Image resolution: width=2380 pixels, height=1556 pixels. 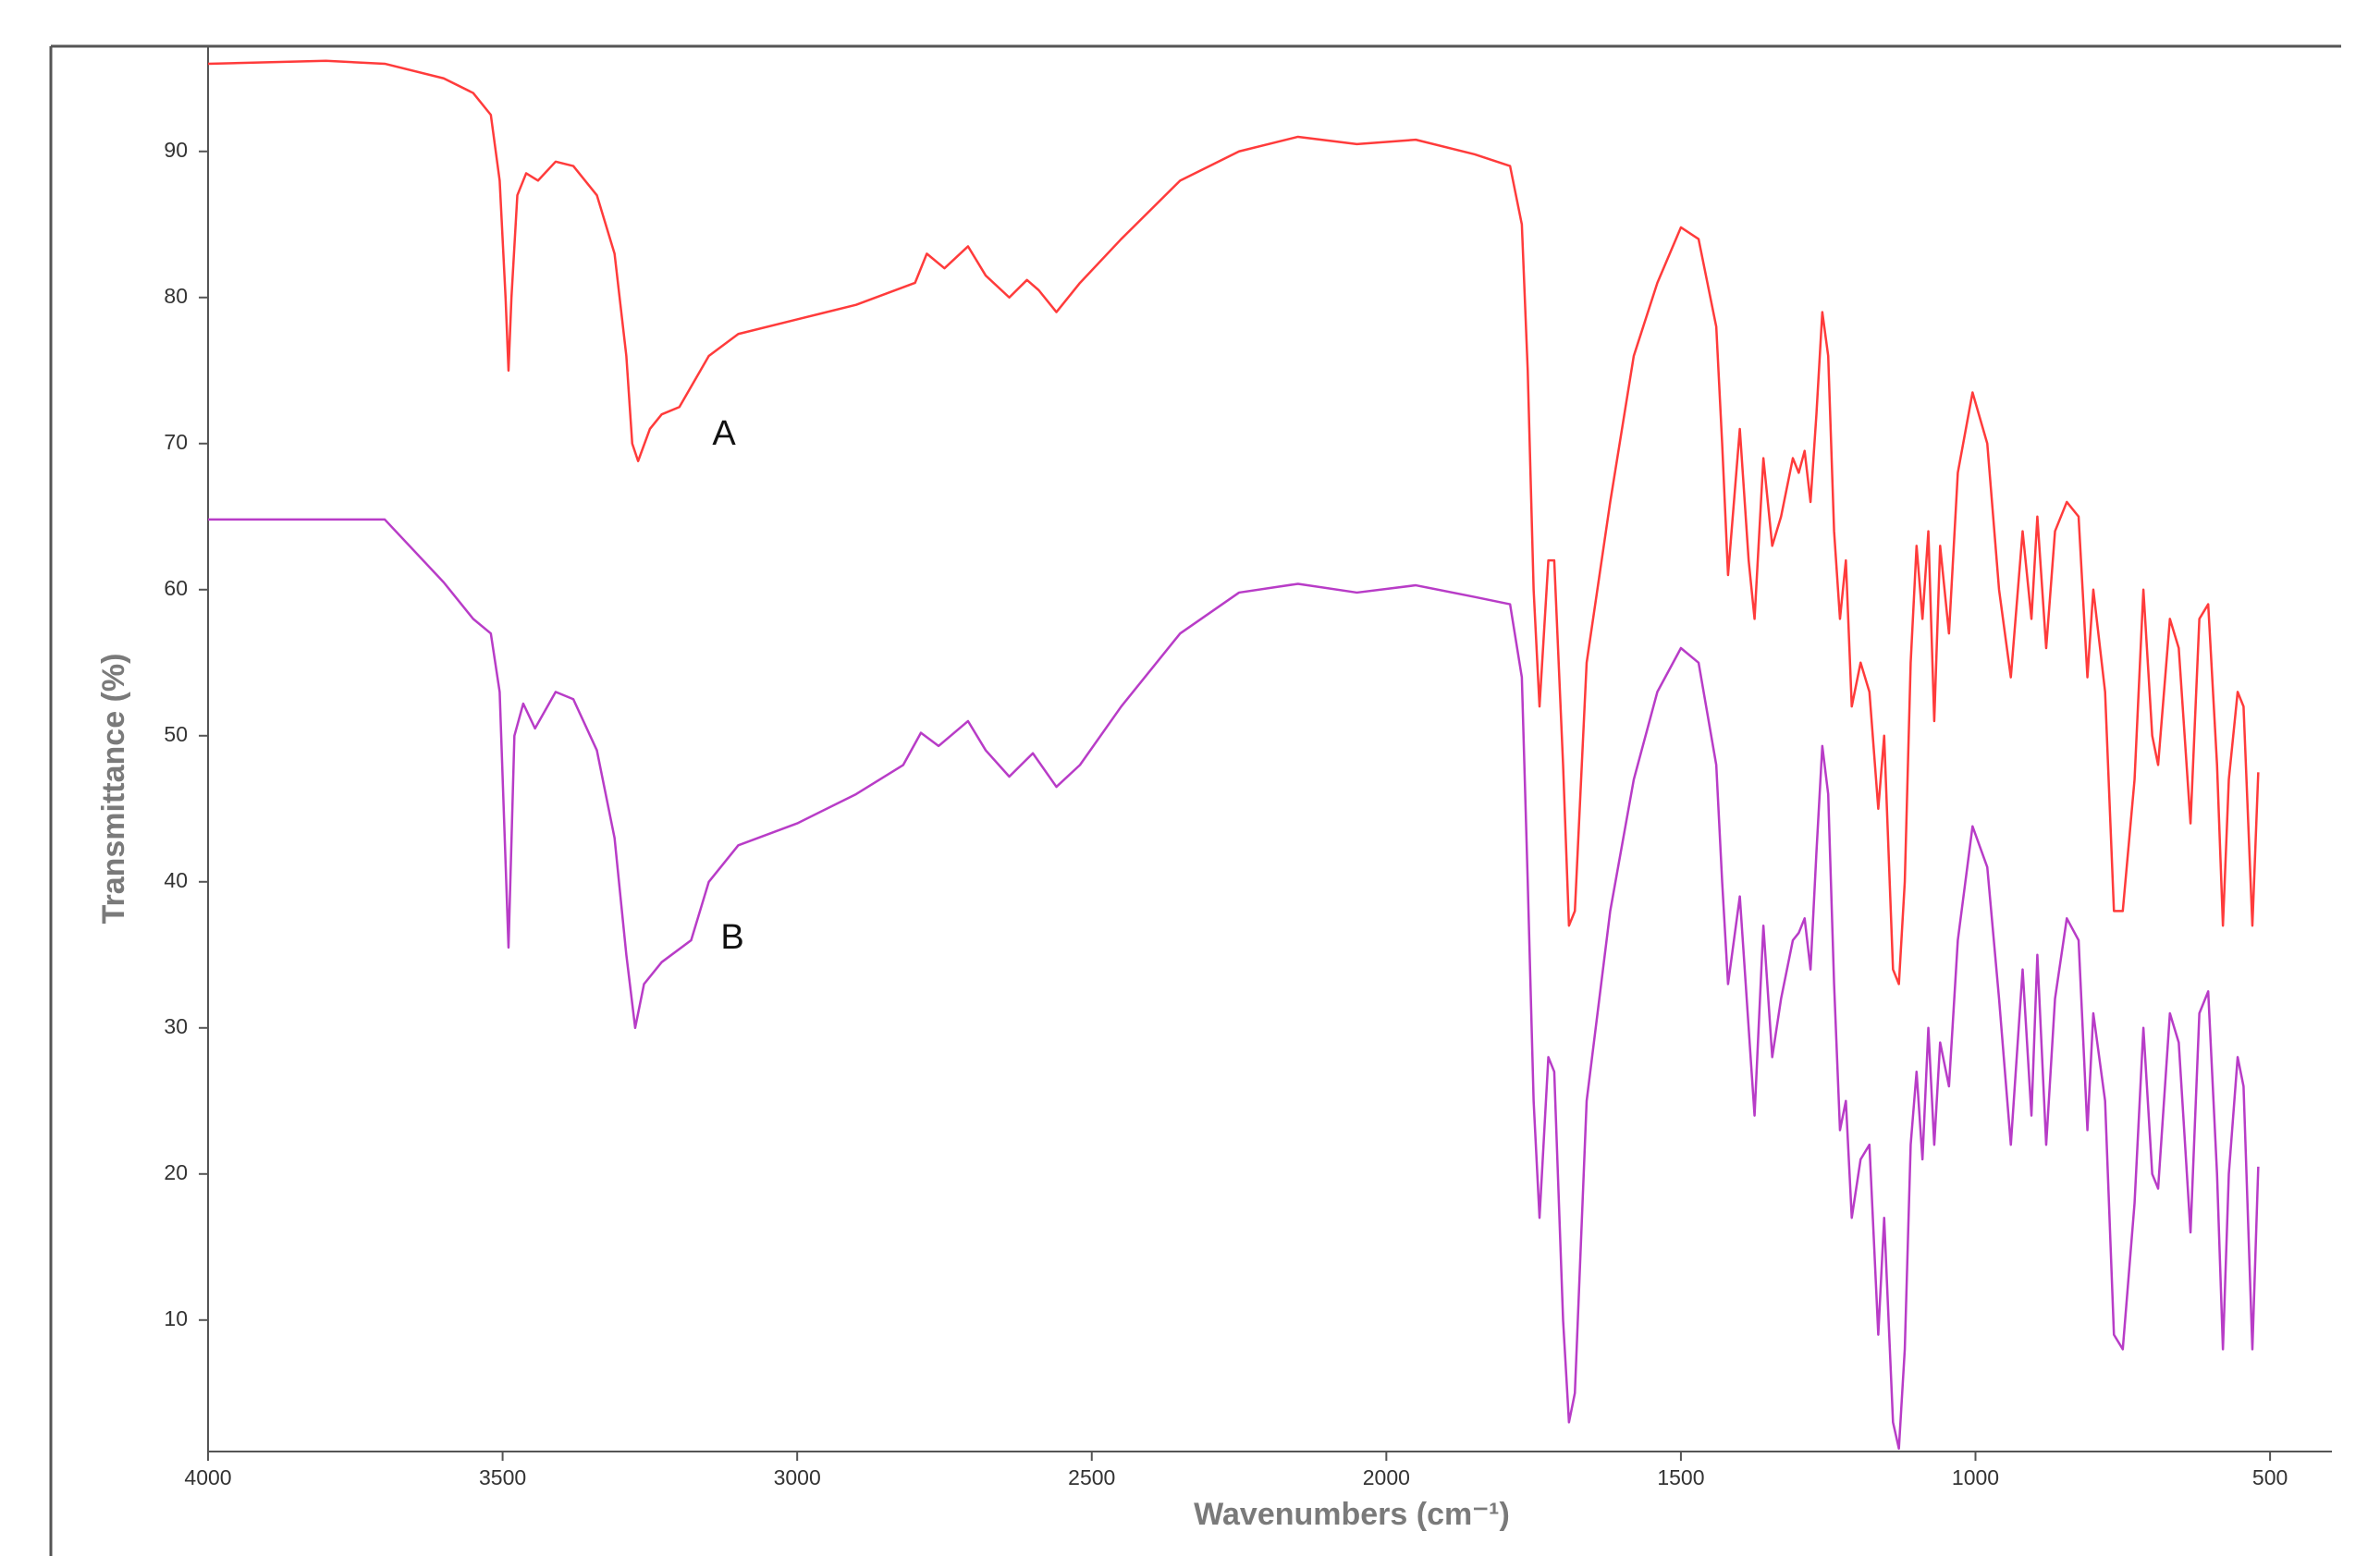 I want to click on y-tick-label: 20, so click(x=176, y=1172).